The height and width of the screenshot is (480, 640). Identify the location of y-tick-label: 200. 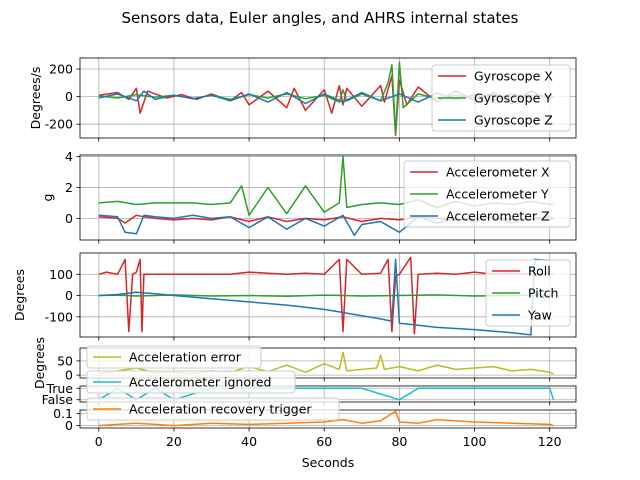
(61, 69).